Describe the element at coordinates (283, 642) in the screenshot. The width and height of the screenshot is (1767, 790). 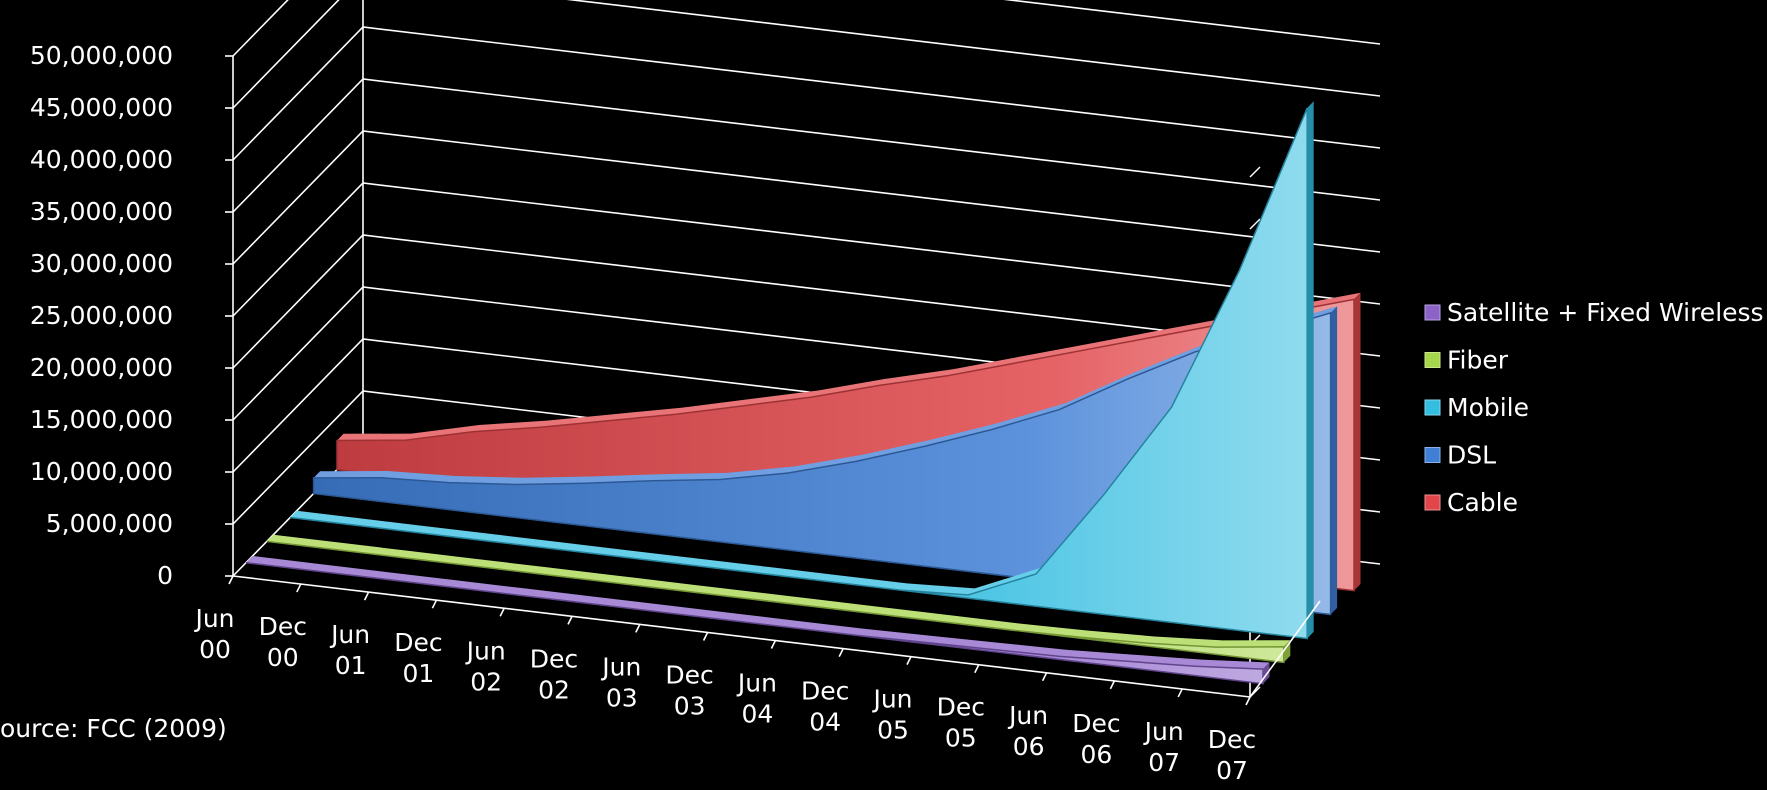
I see `x-tick-label: Dec 00` at that location.